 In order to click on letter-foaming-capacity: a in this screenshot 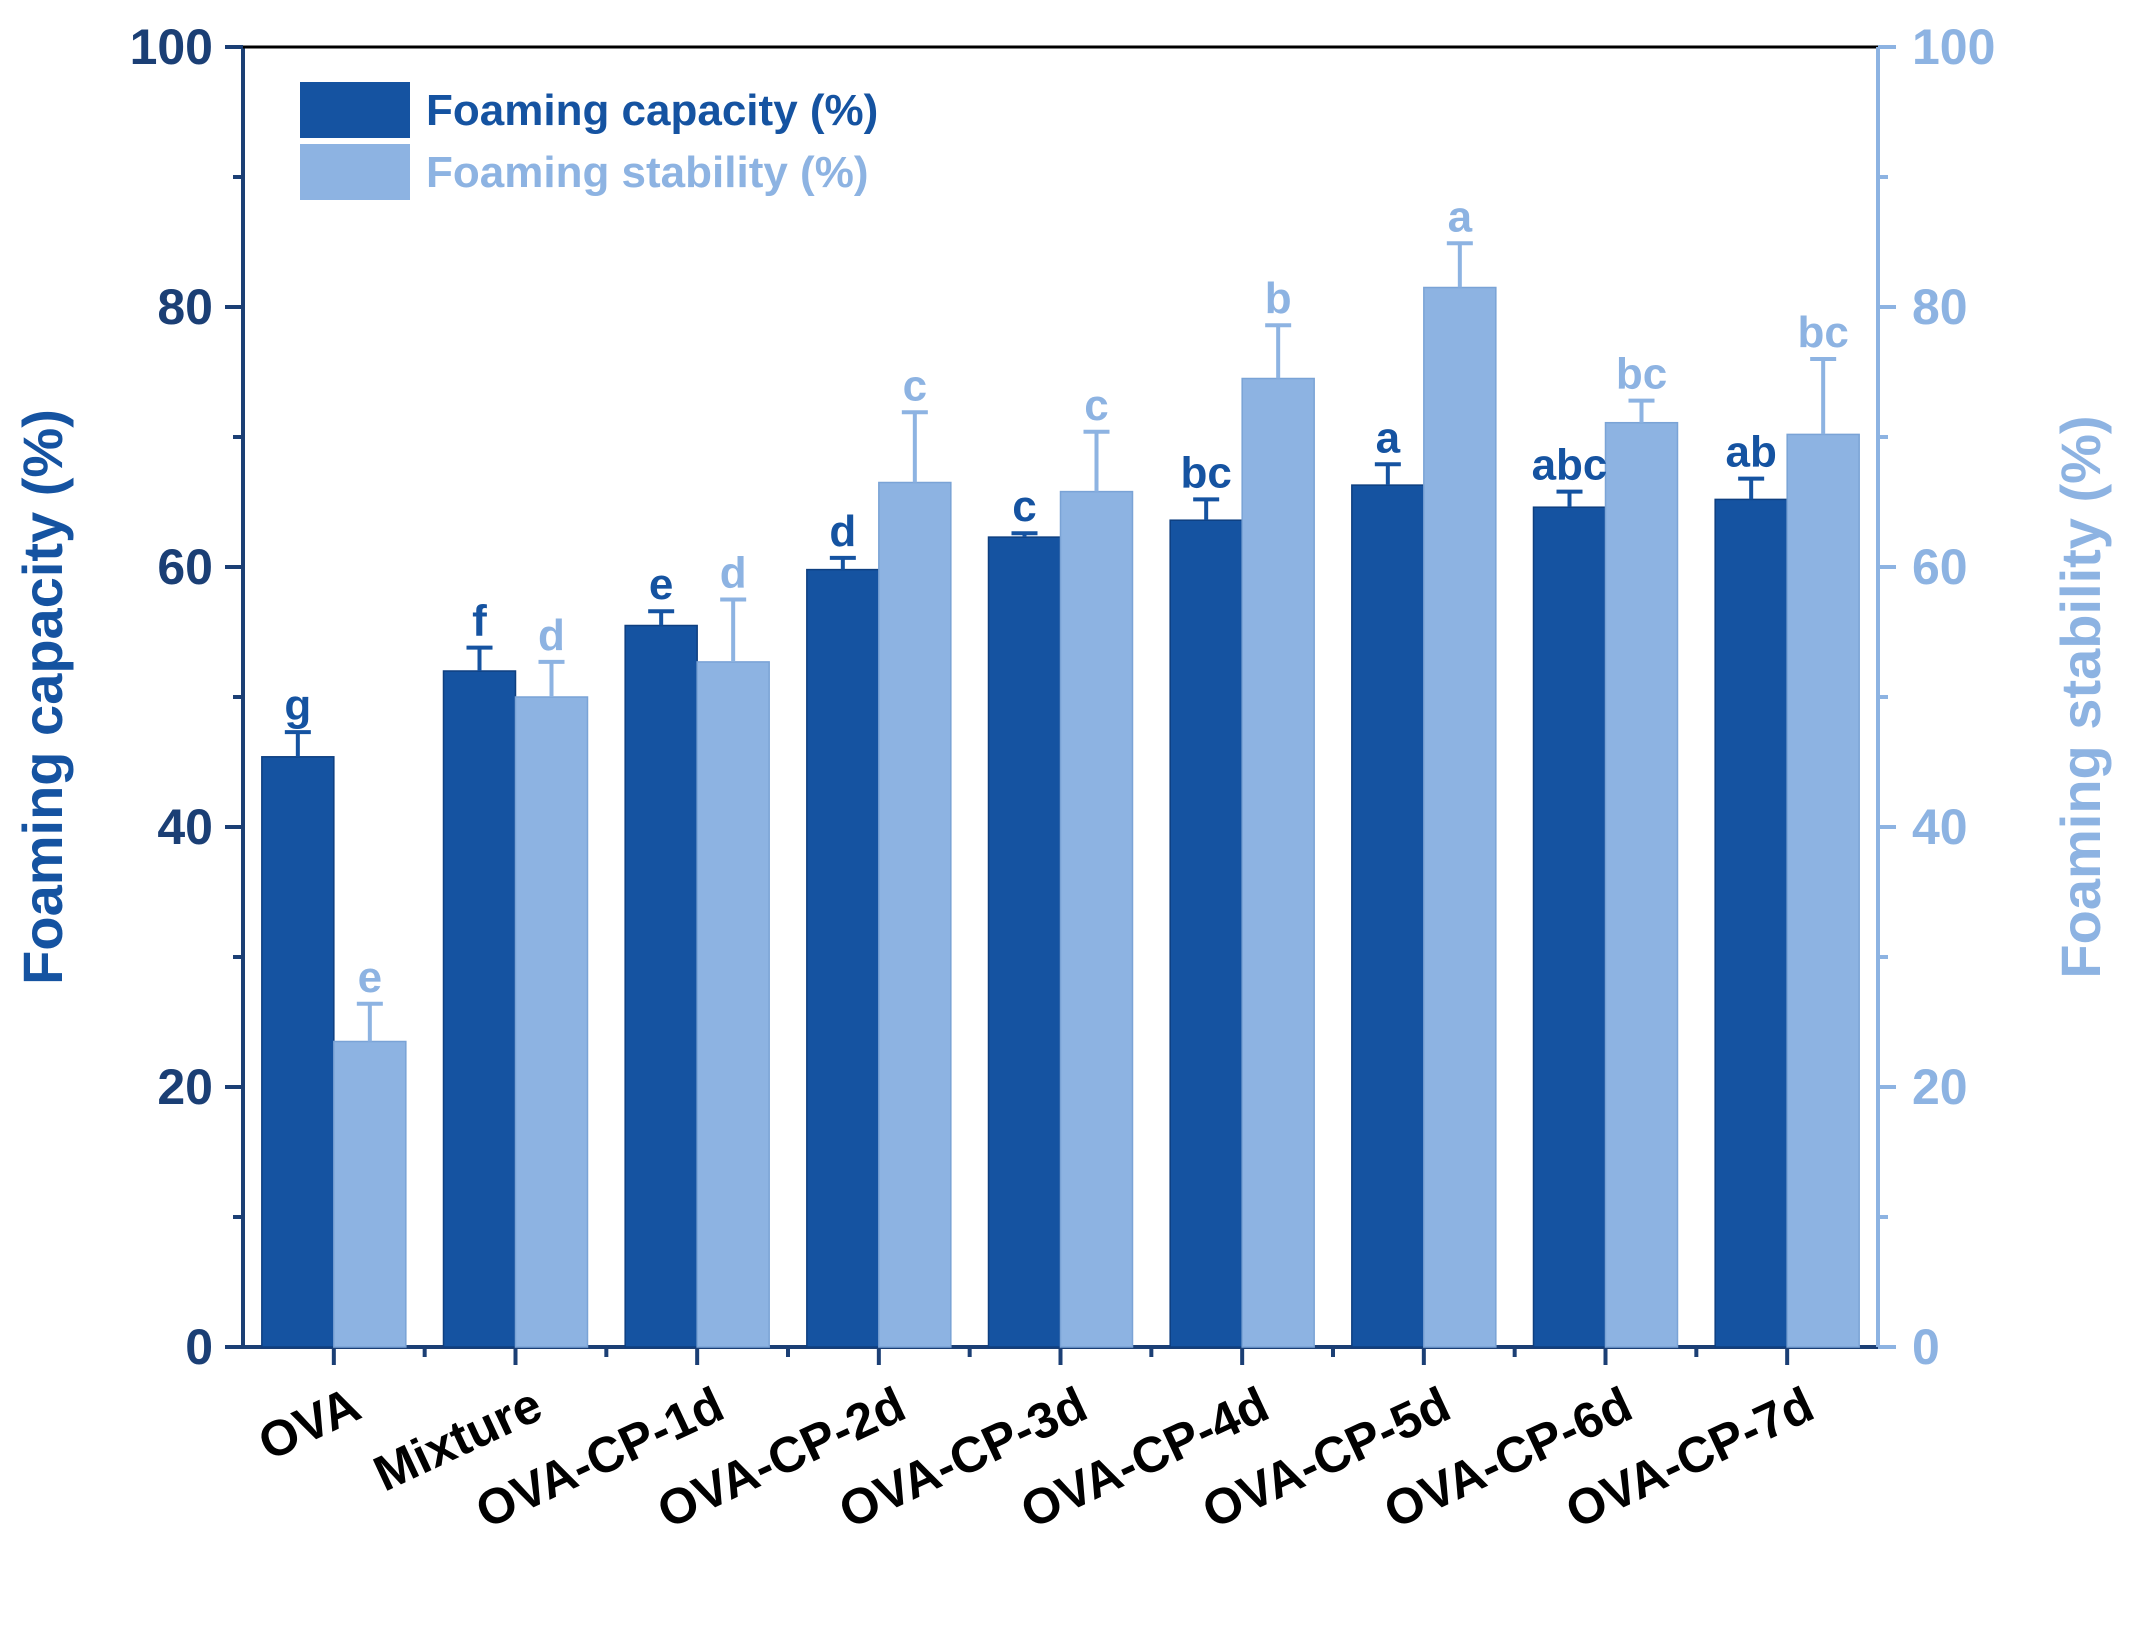, I will do `click(1388, 437)`.